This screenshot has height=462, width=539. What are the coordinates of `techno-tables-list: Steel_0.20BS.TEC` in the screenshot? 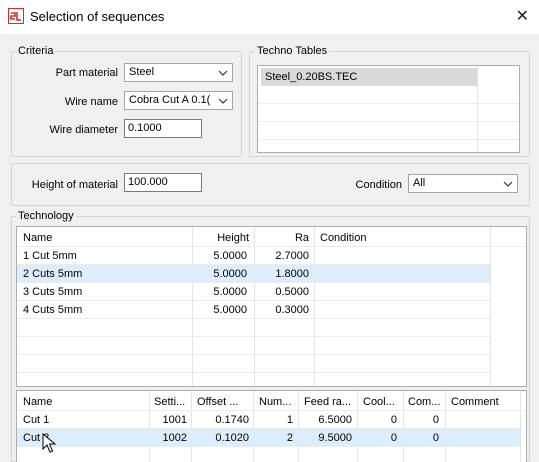 It's located at (388, 109).